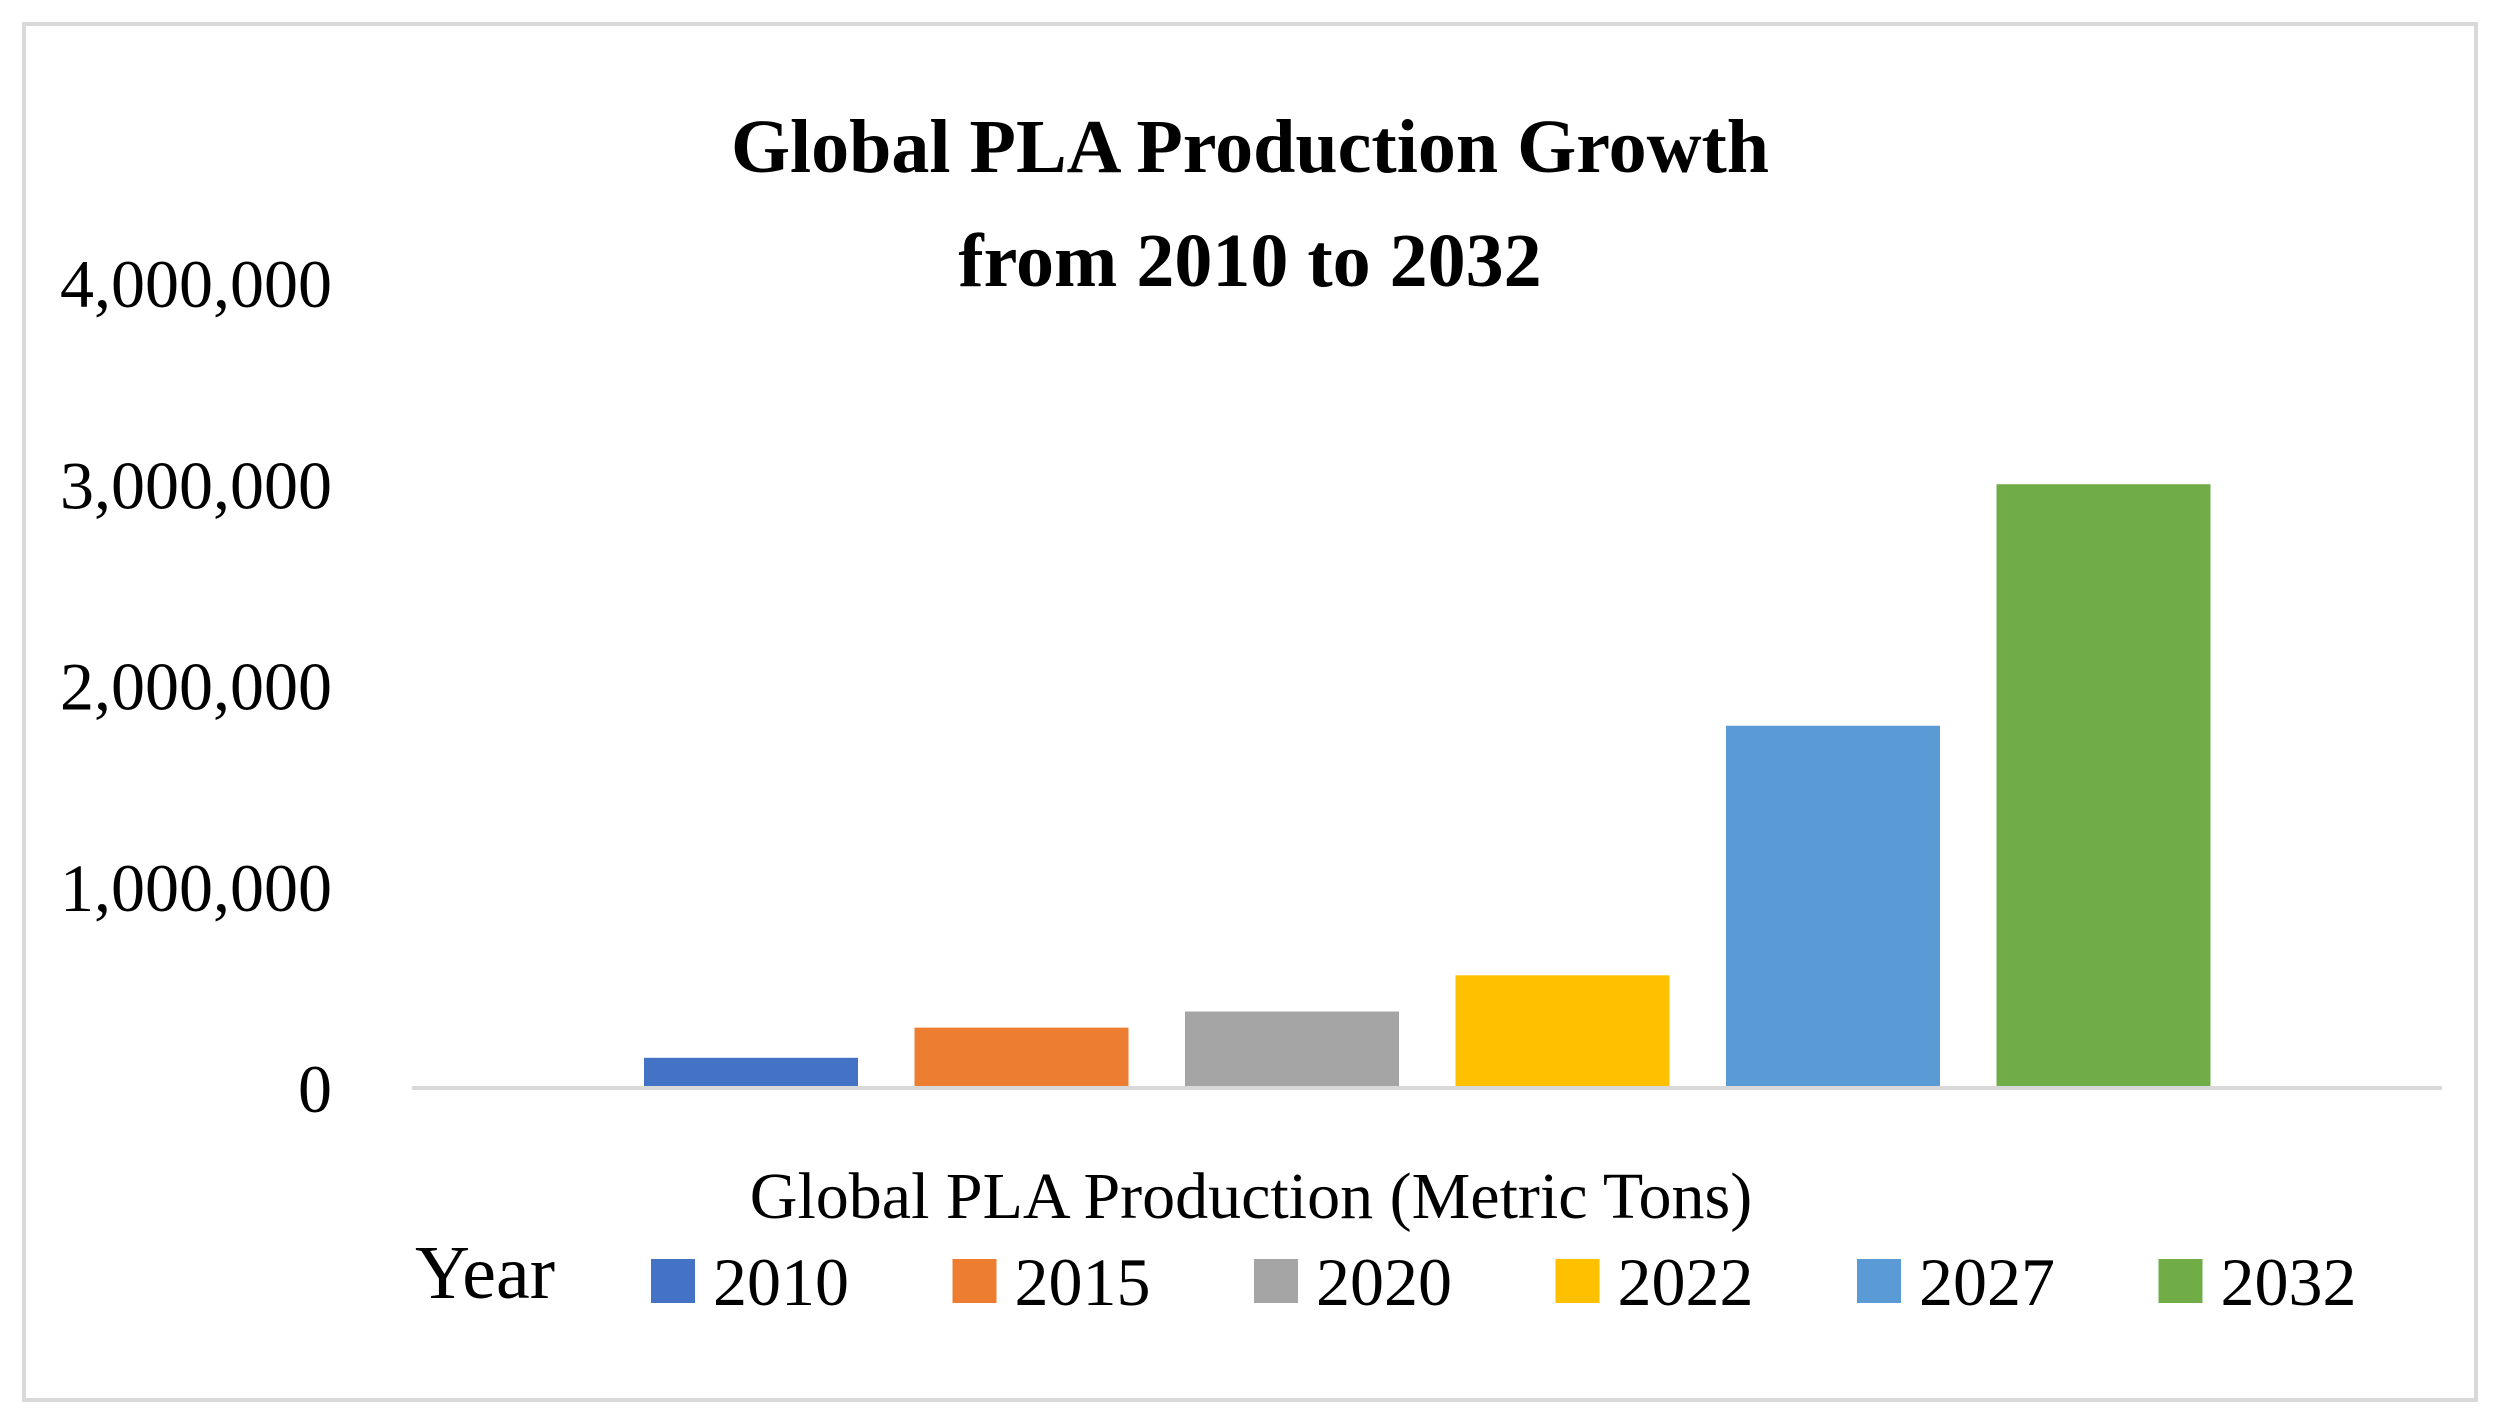 The image size is (2502, 1422). Describe the element at coordinates (673, 1281) in the screenshot. I see `legend-swatch-2010` at that location.